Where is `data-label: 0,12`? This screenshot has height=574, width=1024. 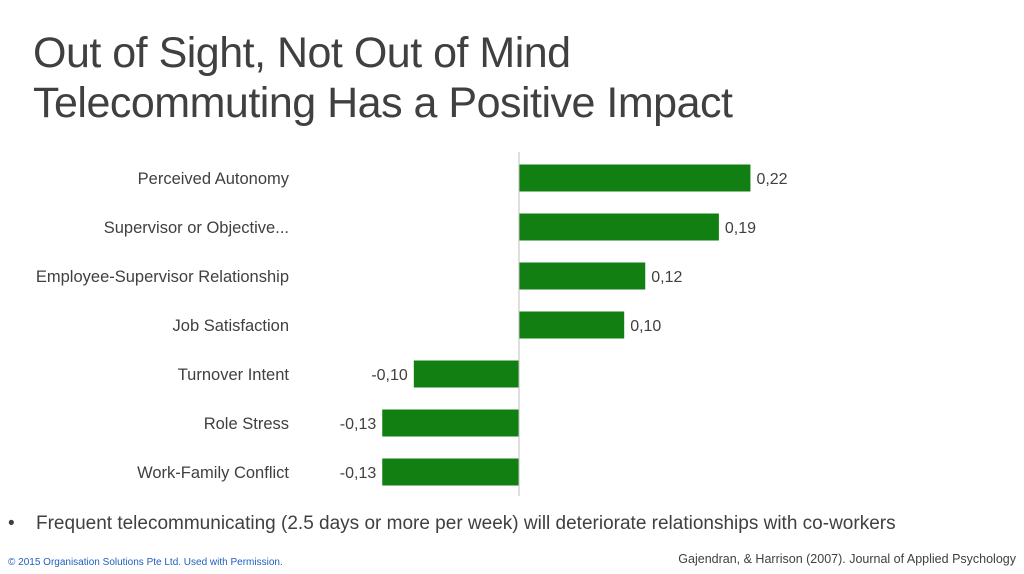
data-label: 0,12 is located at coordinates (666, 277).